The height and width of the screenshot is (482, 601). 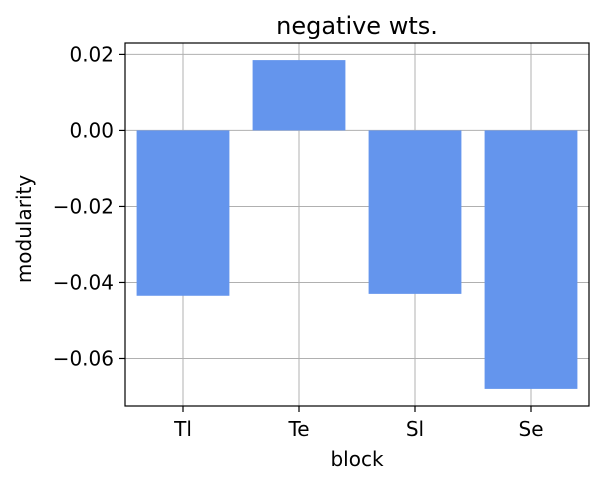 I want to click on y-tick-label: 0.00, so click(x=91, y=130).